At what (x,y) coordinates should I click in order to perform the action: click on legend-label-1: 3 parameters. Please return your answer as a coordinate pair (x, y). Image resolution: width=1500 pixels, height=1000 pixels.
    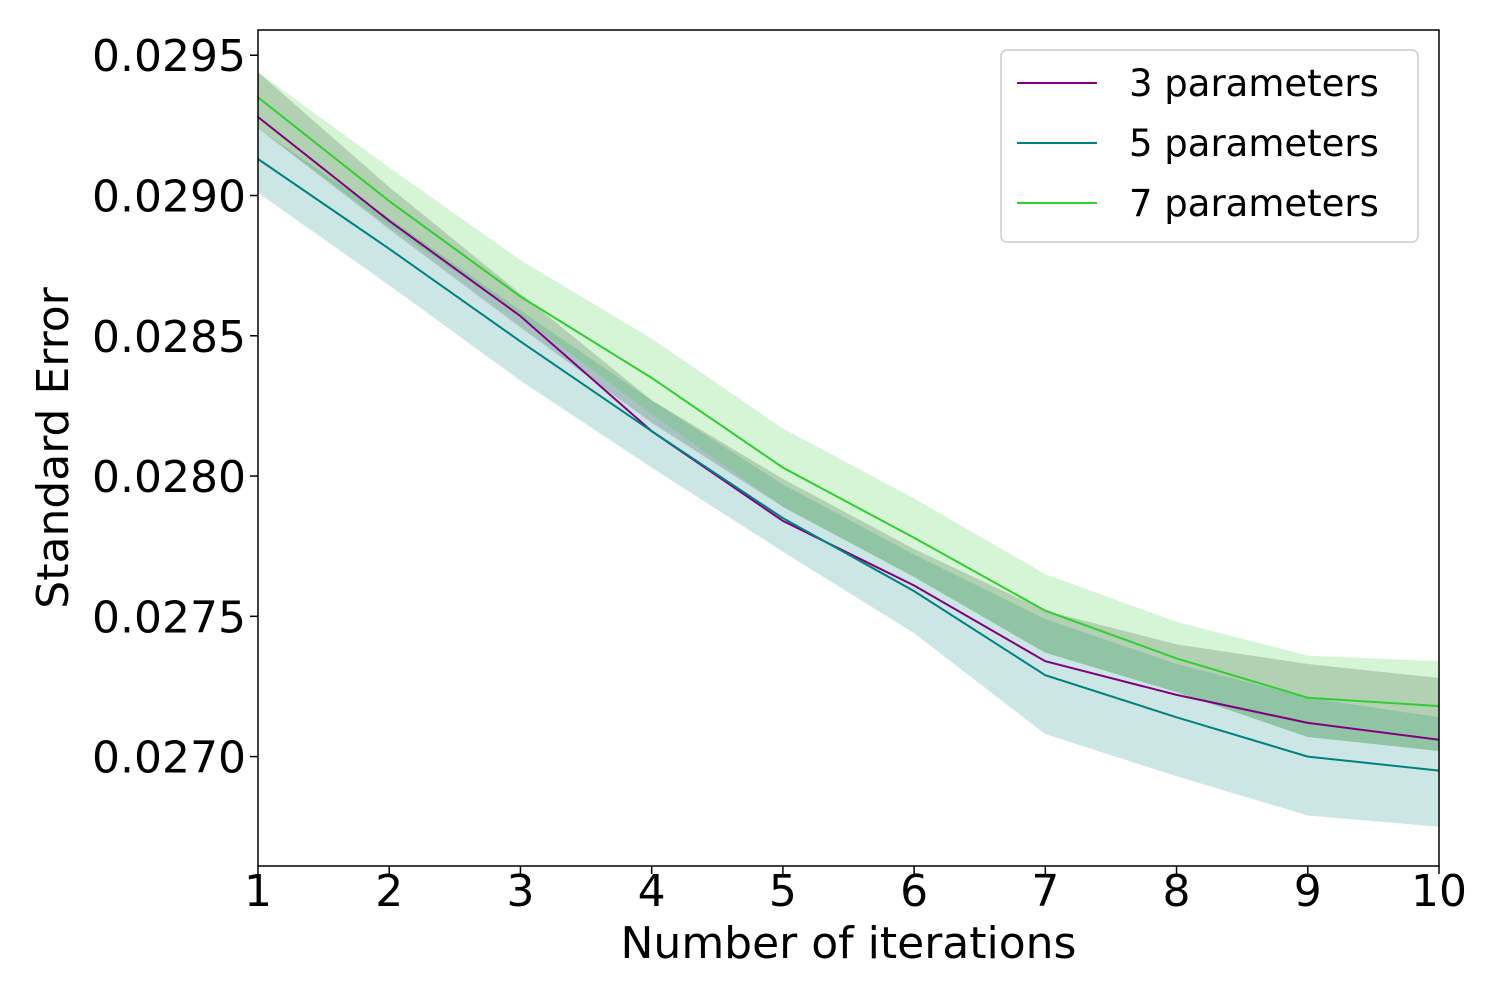
    Looking at the image, I should click on (1254, 83).